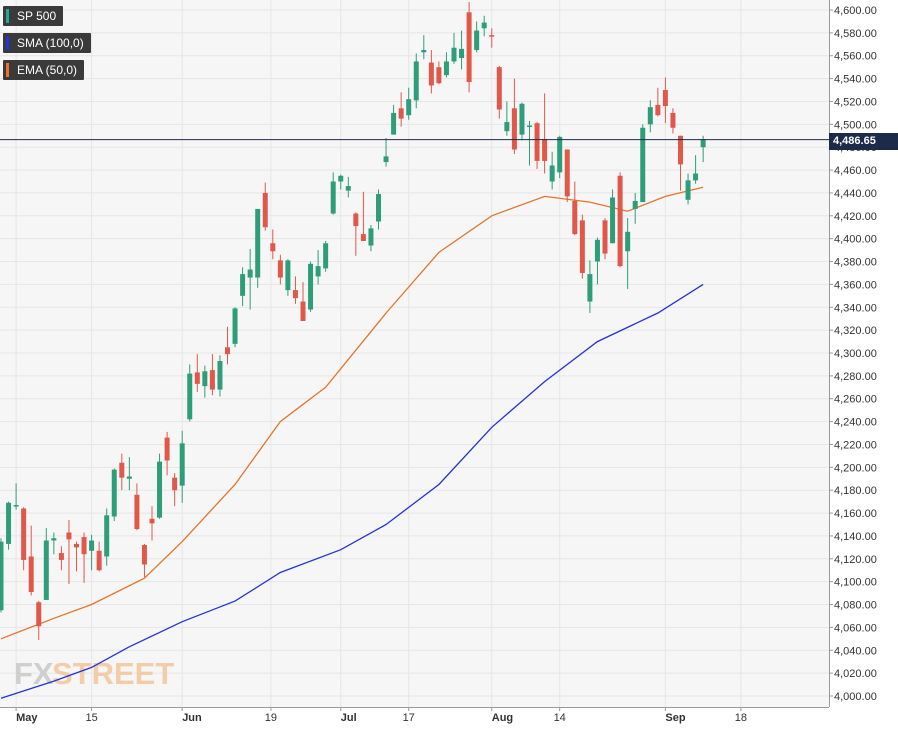  Describe the element at coordinates (855, 331) in the screenshot. I see `y-tick-label: 4,320.00` at that location.